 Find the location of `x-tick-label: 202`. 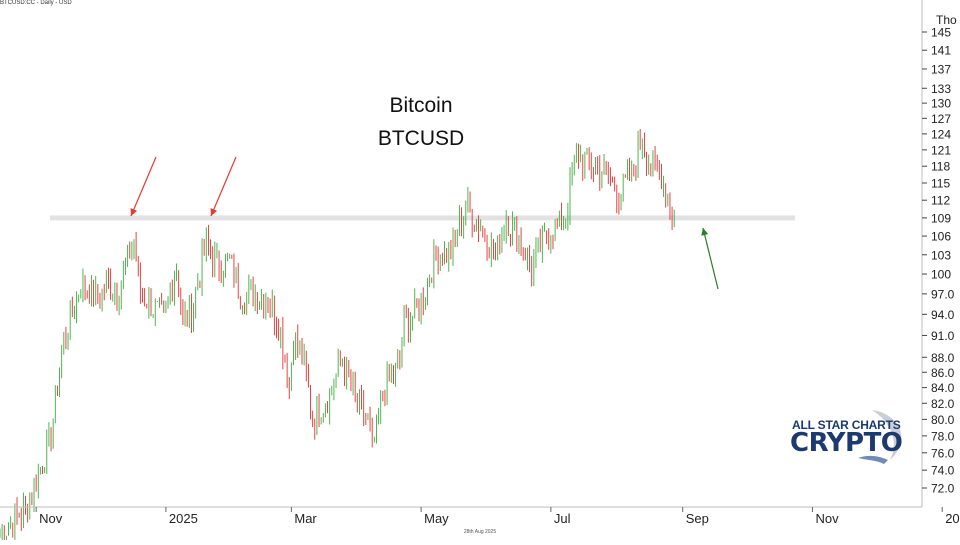

x-tick-label: 202 is located at coordinates (952, 518).